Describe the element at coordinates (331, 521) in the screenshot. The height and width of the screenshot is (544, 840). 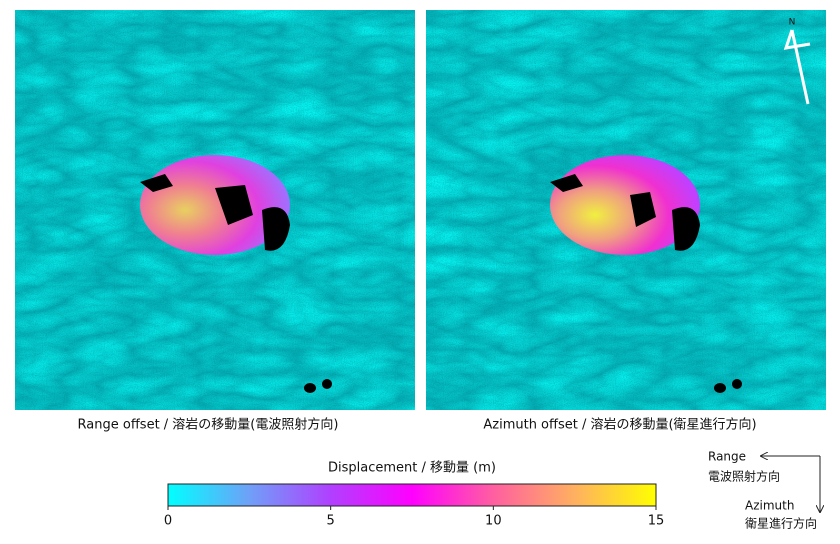
I see `tick-label: 5` at that location.